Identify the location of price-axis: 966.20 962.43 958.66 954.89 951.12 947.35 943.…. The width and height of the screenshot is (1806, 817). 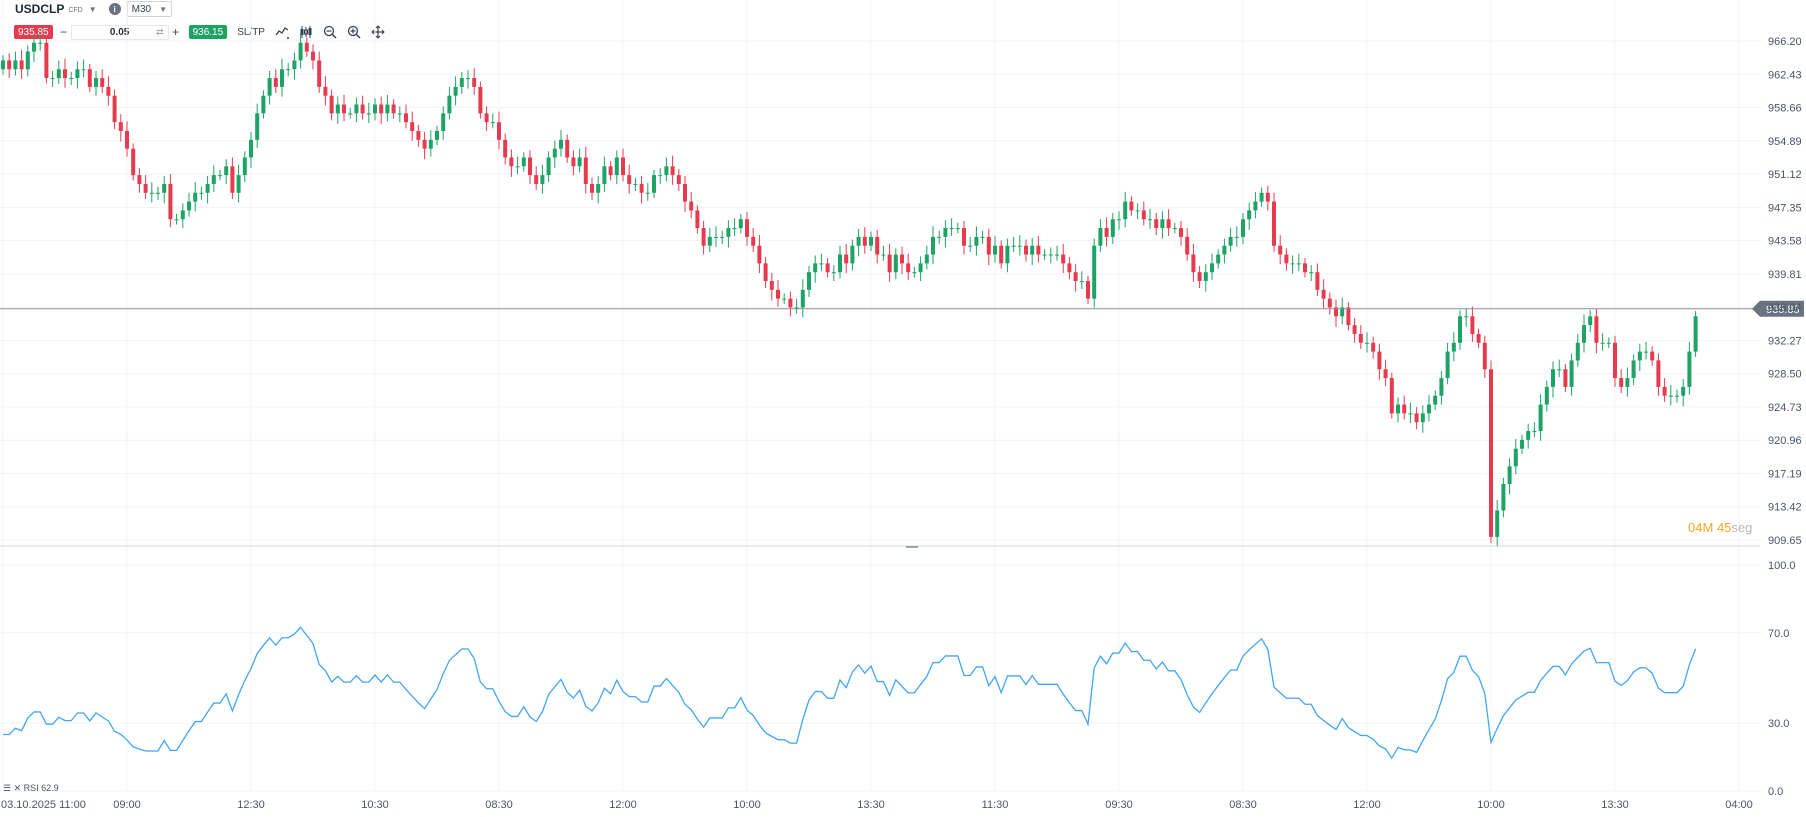
(1785, 291).